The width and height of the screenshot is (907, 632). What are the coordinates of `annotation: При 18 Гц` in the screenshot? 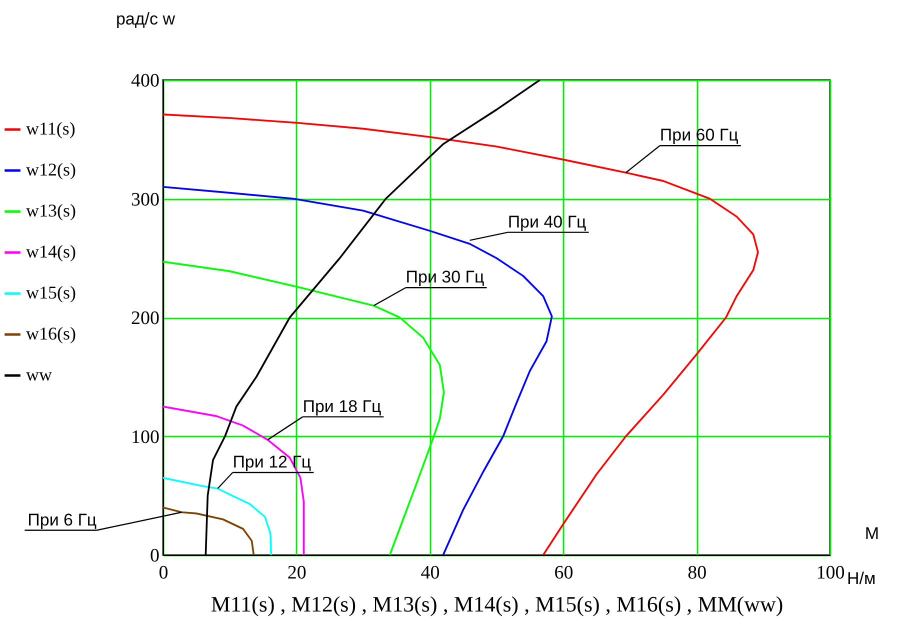 It's located at (342, 406).